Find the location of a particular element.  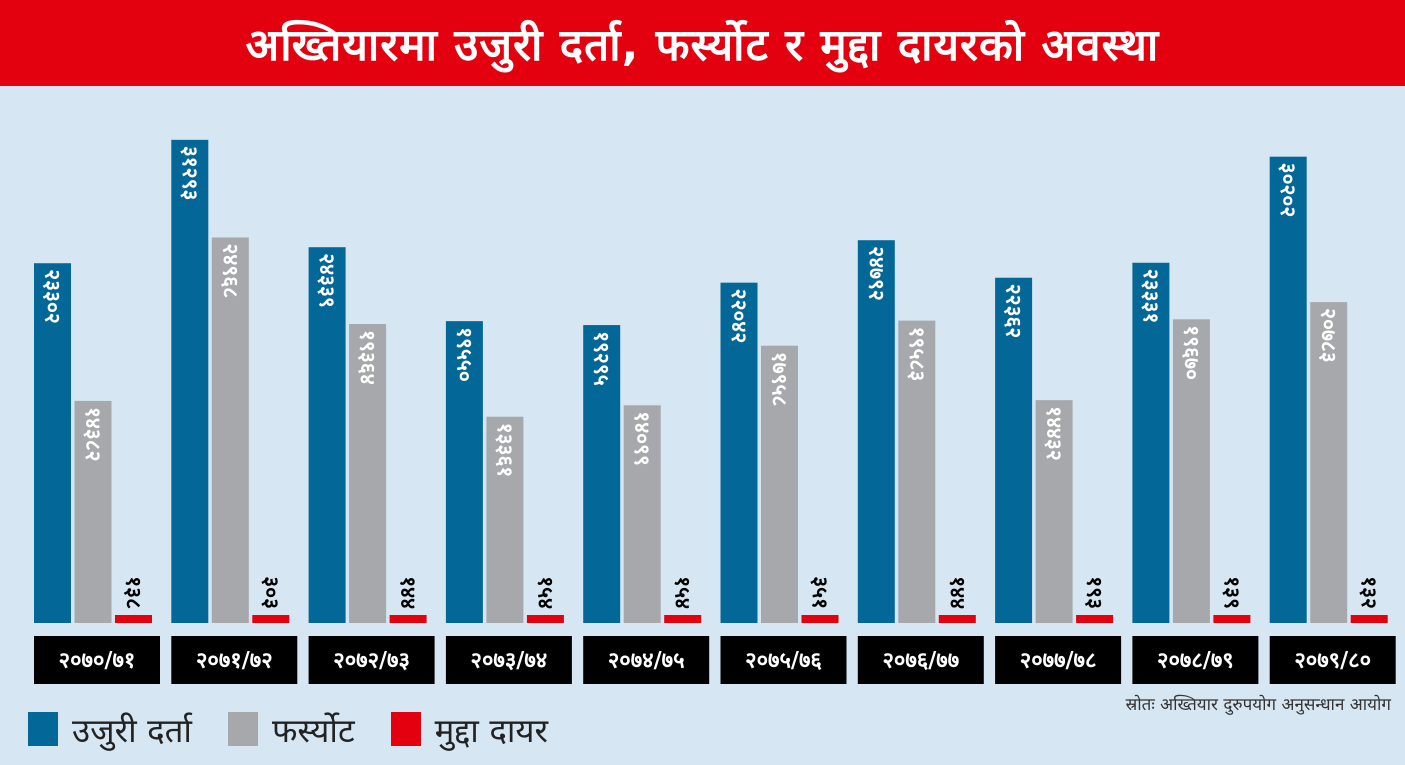

category-label: २०७१/७२ is located at coordinates (234, 661).